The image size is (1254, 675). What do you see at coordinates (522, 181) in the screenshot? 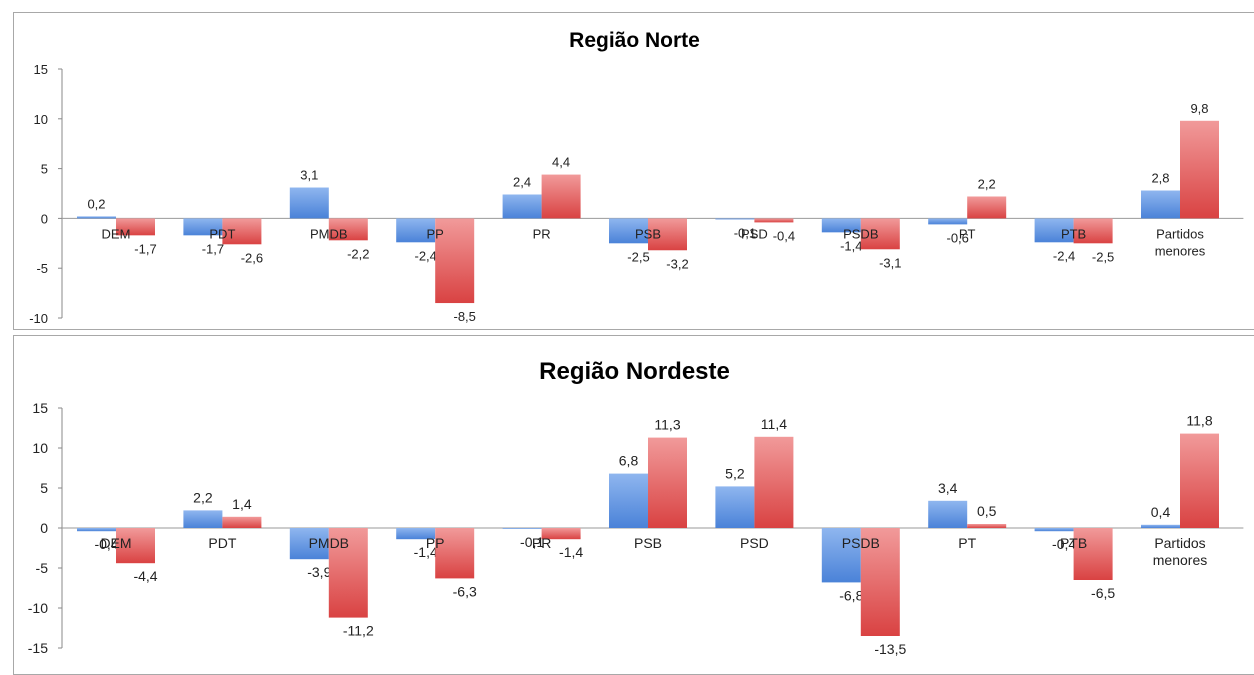
I see `data-label: 2,4` at bounding box center [522, 181].